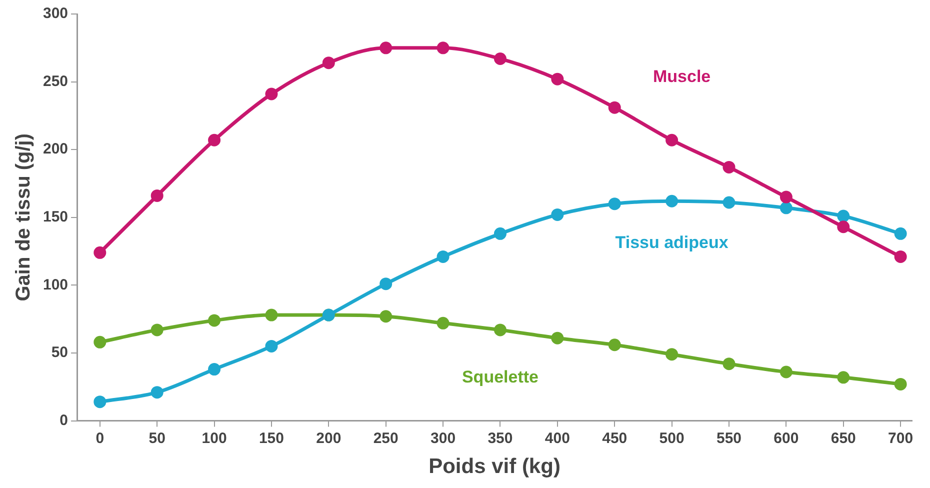 The width and height of the screenshot is (930, 488). What do you see at coordinates (500, 438) in the screenshot?
I see `x-tick-label: 350` at bounding box center [500, 438].